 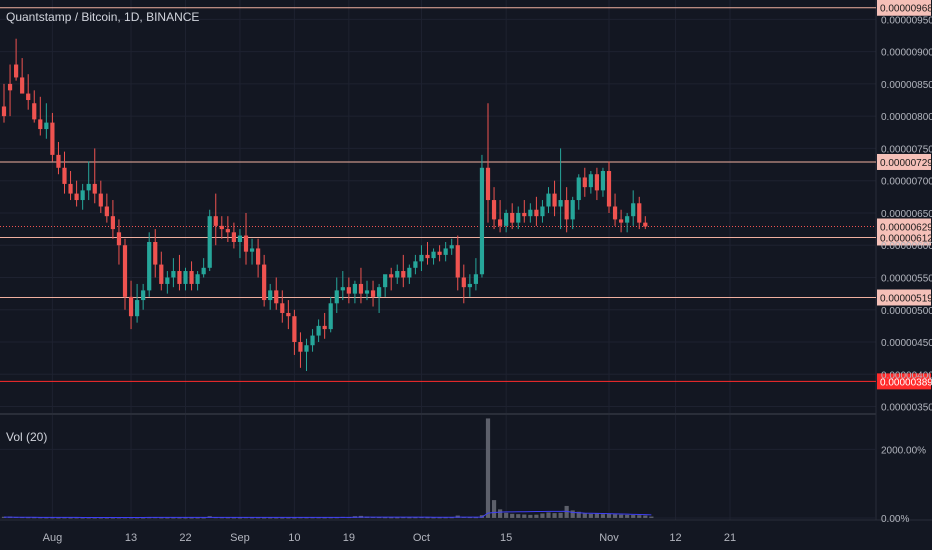 What do you see at coordinates (906, 382) in the screenshot?
I see `level-price-label: 0.00000389` at bounding box center [906, 382].